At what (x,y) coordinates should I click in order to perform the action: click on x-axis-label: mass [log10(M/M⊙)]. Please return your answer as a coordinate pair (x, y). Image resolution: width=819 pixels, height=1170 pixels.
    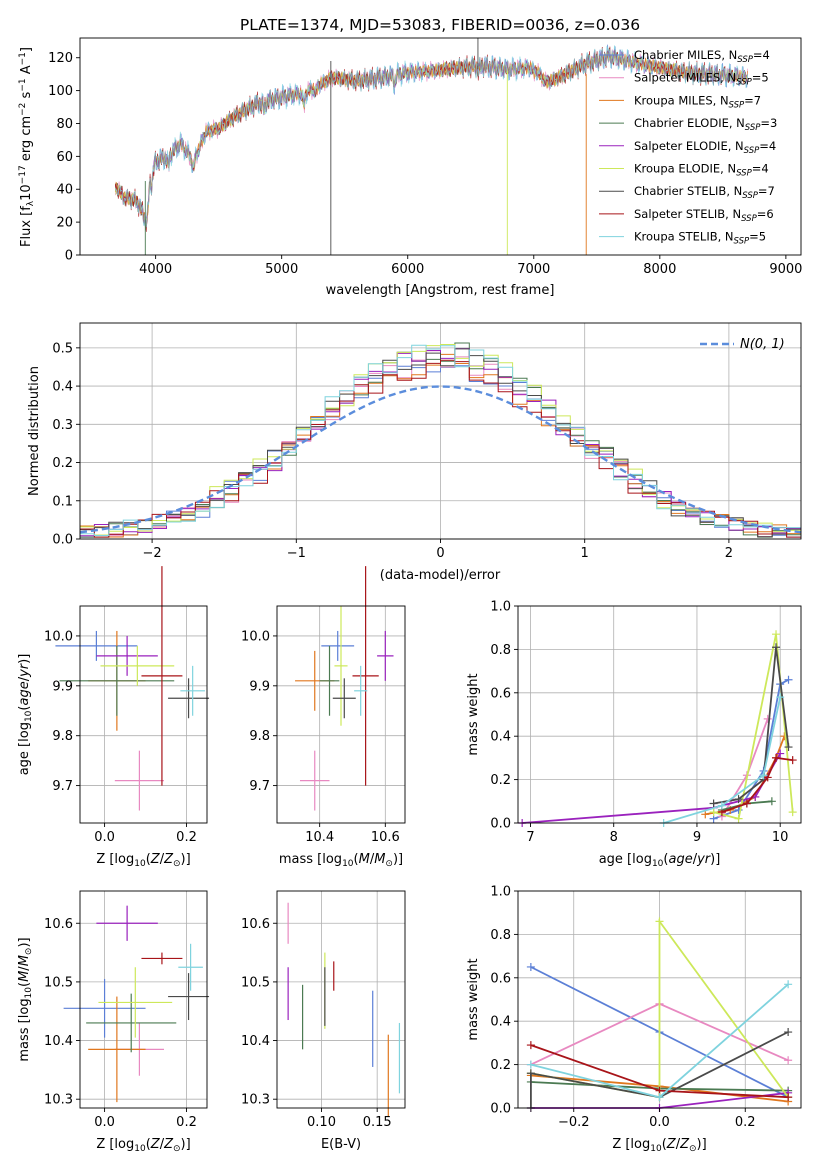
    Looking at the image, I should click on (341, 860).